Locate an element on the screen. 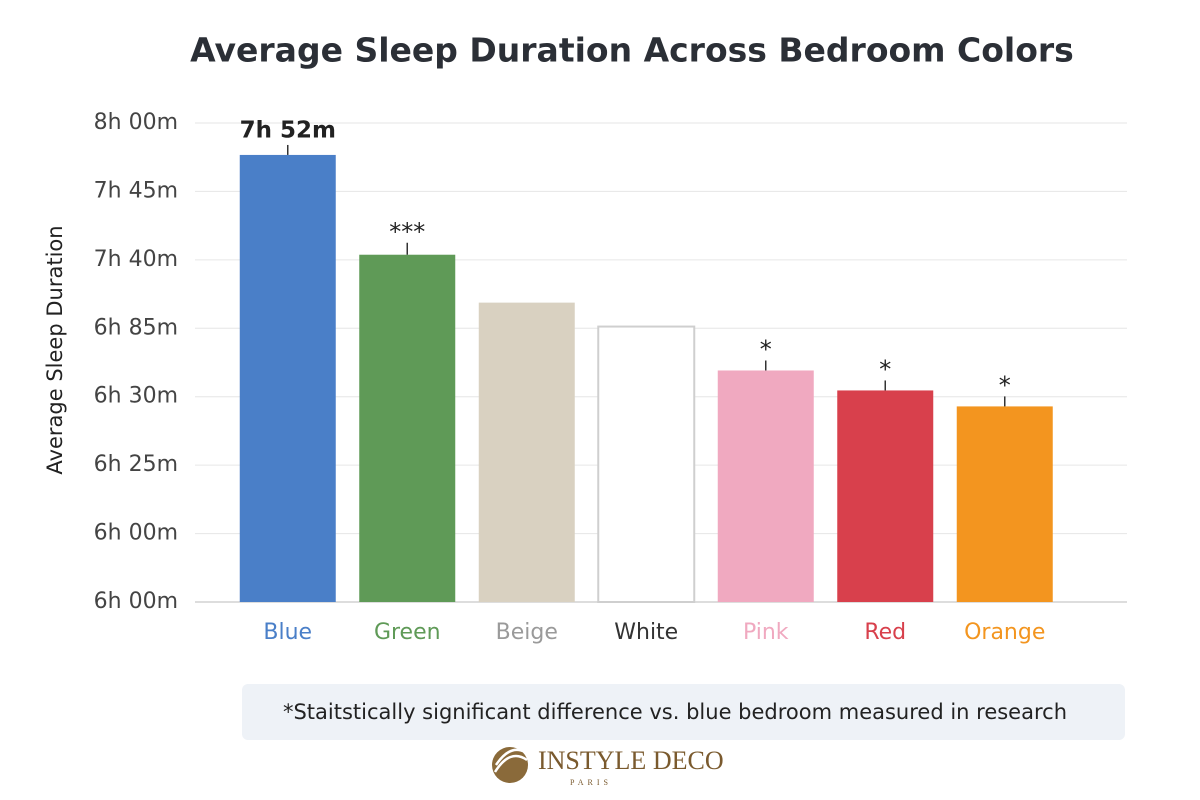 This screenshot has width=1200, height=800. footnote-box is located at coordinates (683, 712).